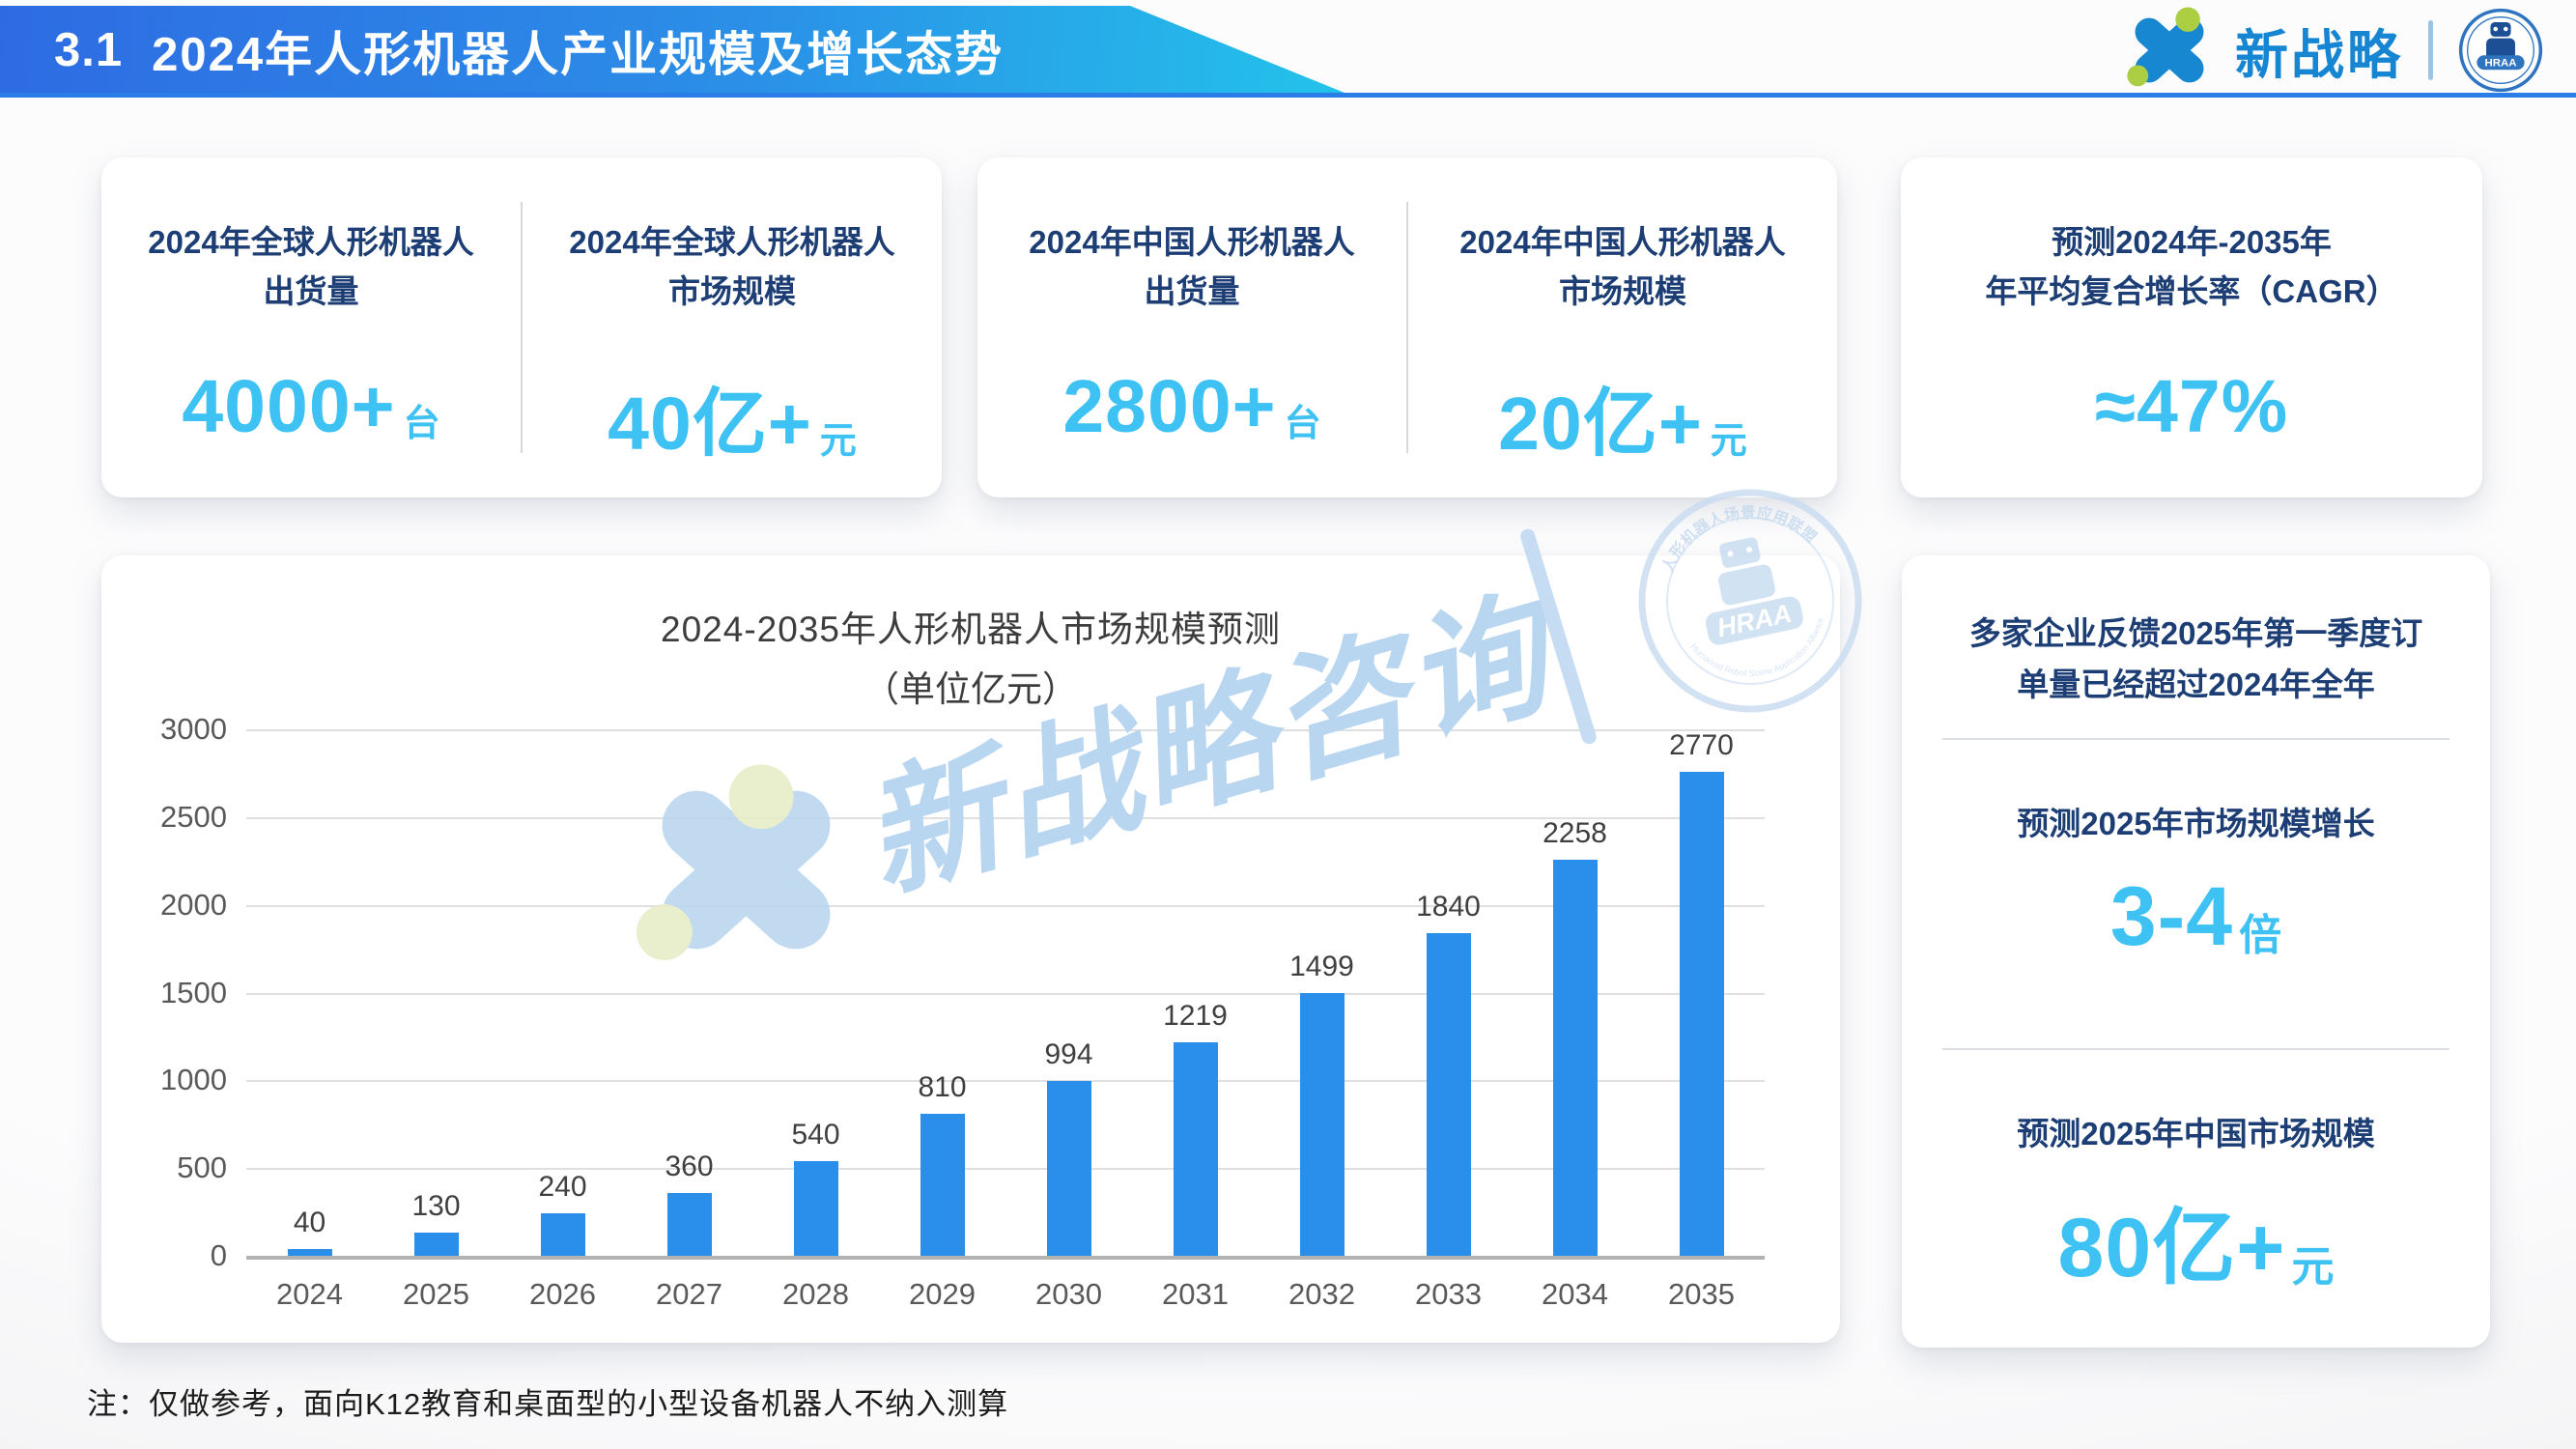  What do you see at coordinates (2196, 1239) in the screenshot?
I see `china-2025-value: 80亿+ 元` at bounding box center [2196, 1239].